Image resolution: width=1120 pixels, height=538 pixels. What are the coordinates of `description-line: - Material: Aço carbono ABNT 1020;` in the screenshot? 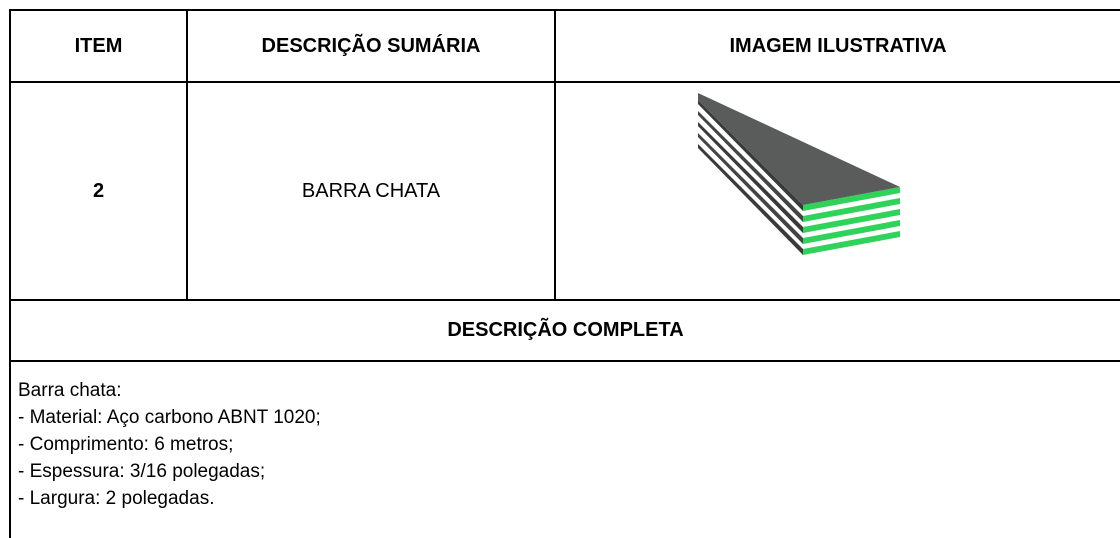 It's located at (169, 417).